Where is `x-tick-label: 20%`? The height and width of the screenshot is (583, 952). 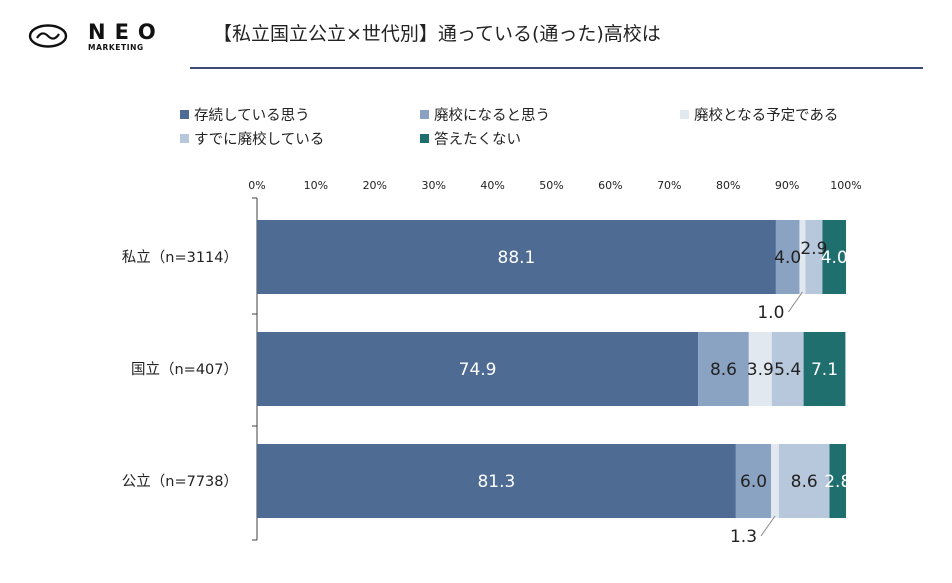
x-tick-label: 20% is located at coordinates (375, 185).